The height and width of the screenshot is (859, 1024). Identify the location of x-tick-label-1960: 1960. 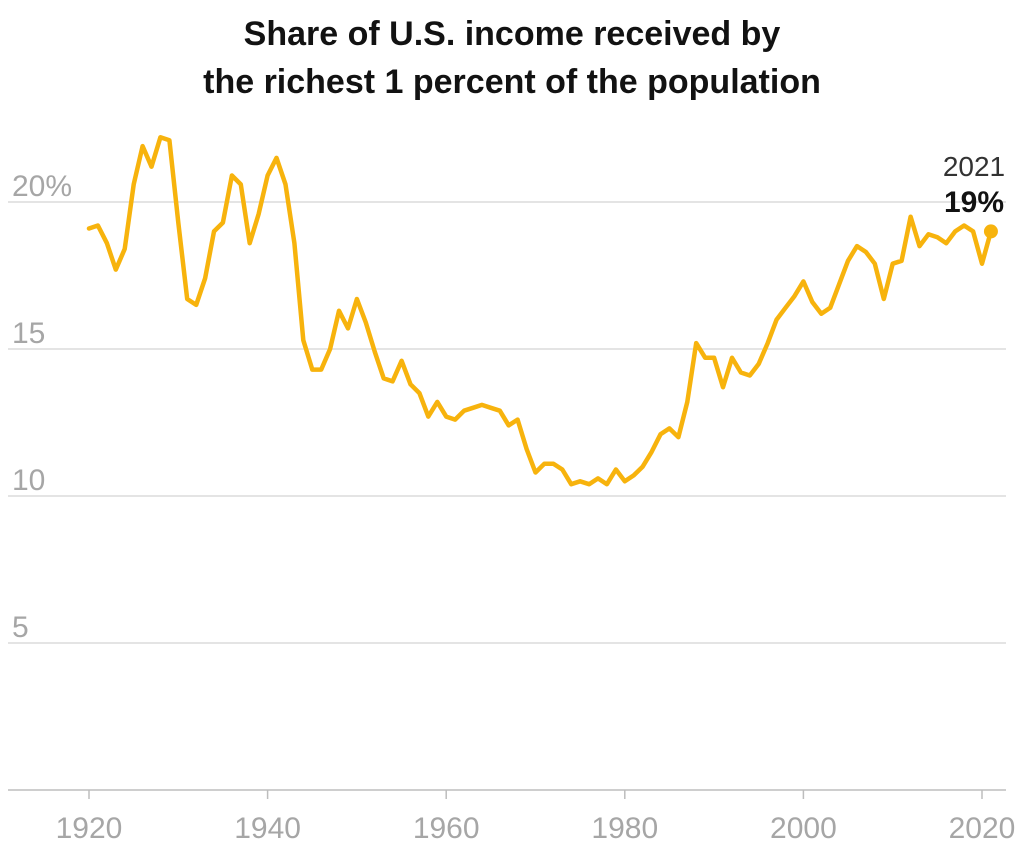
(446, 828).